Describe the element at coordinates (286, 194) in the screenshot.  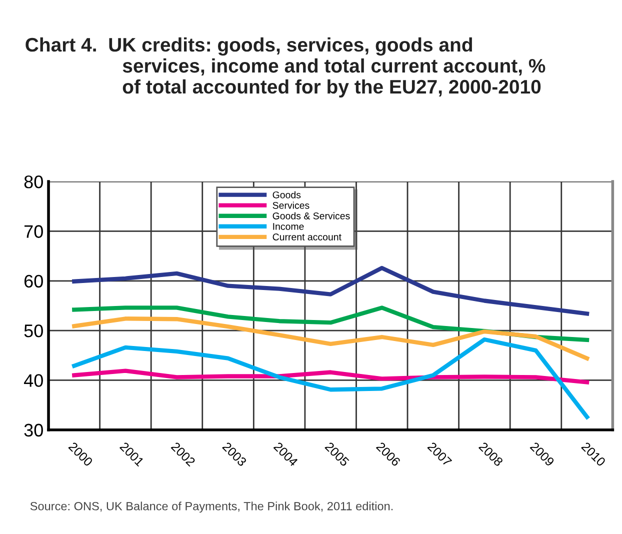
I see `legend-label: Goods` at that location.